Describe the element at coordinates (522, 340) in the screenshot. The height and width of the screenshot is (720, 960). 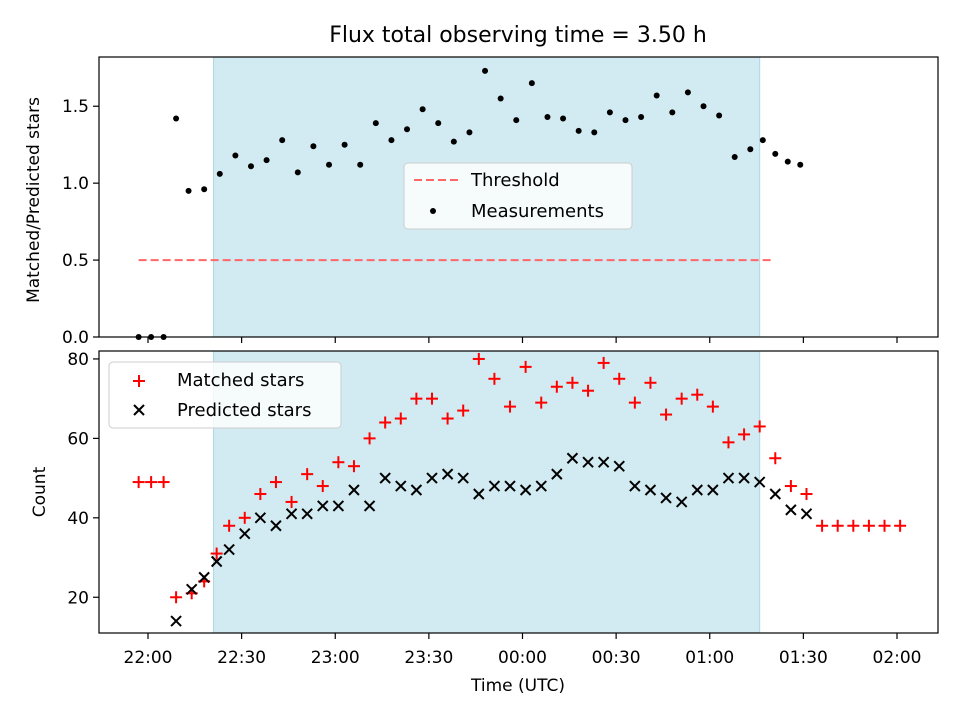
I see `ratio-x-axis-ticks` at that location.